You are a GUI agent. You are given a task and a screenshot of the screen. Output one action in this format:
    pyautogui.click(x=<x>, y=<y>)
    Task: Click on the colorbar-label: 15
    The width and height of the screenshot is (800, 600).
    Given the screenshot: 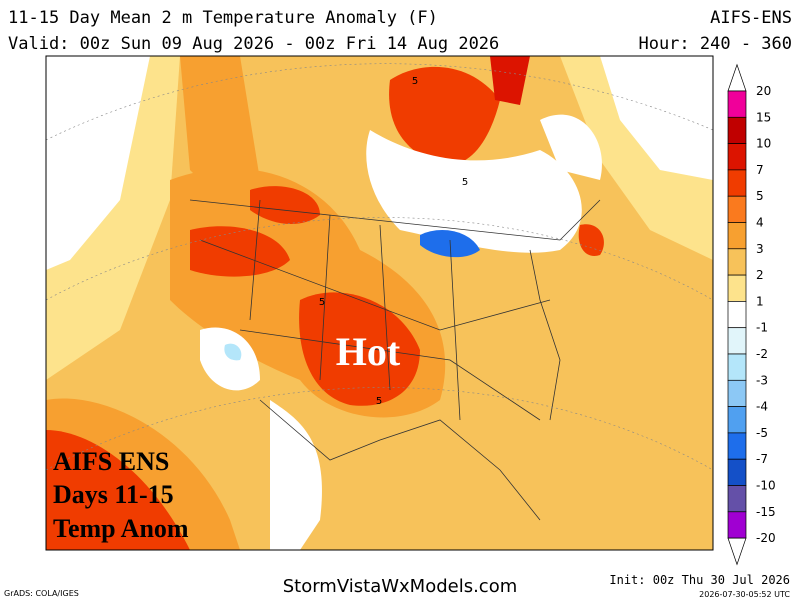 What is the action you would take?
    pyautogui.click(x=763, y=117)
    